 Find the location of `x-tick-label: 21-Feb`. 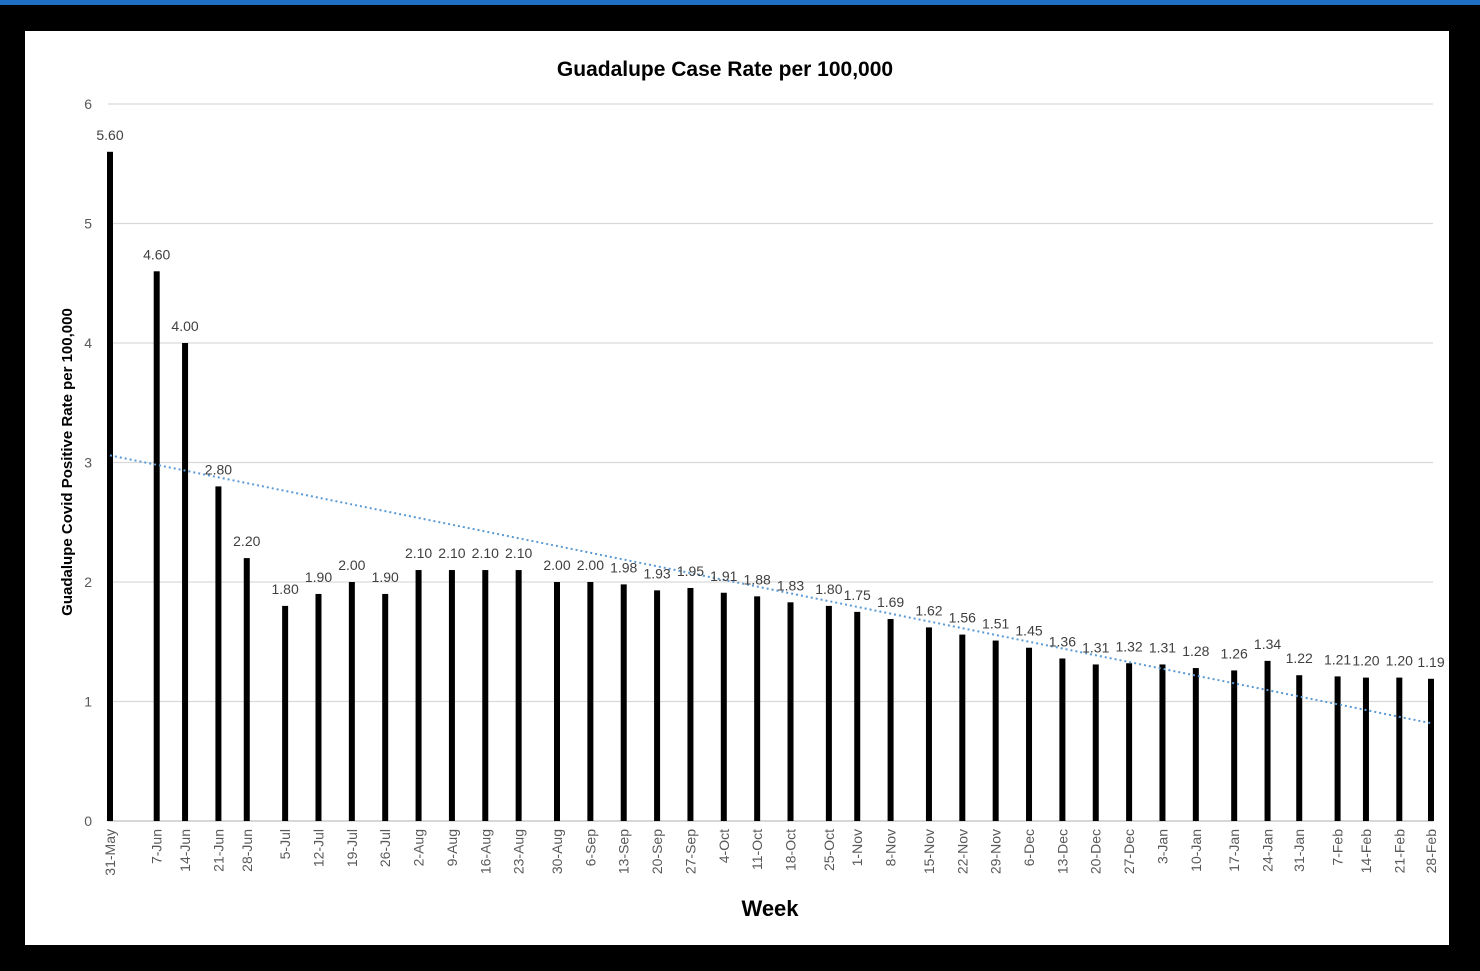

x-tick-label: 21-Feb is located at coordinates (1399, 851).